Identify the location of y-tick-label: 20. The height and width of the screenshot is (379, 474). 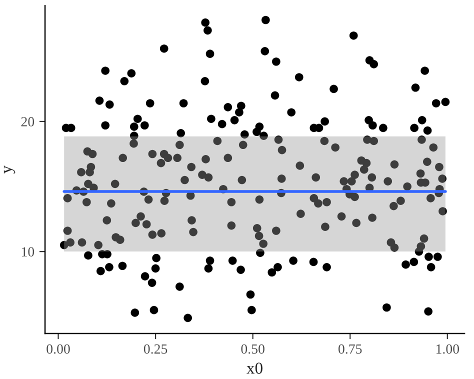
(27, 121).